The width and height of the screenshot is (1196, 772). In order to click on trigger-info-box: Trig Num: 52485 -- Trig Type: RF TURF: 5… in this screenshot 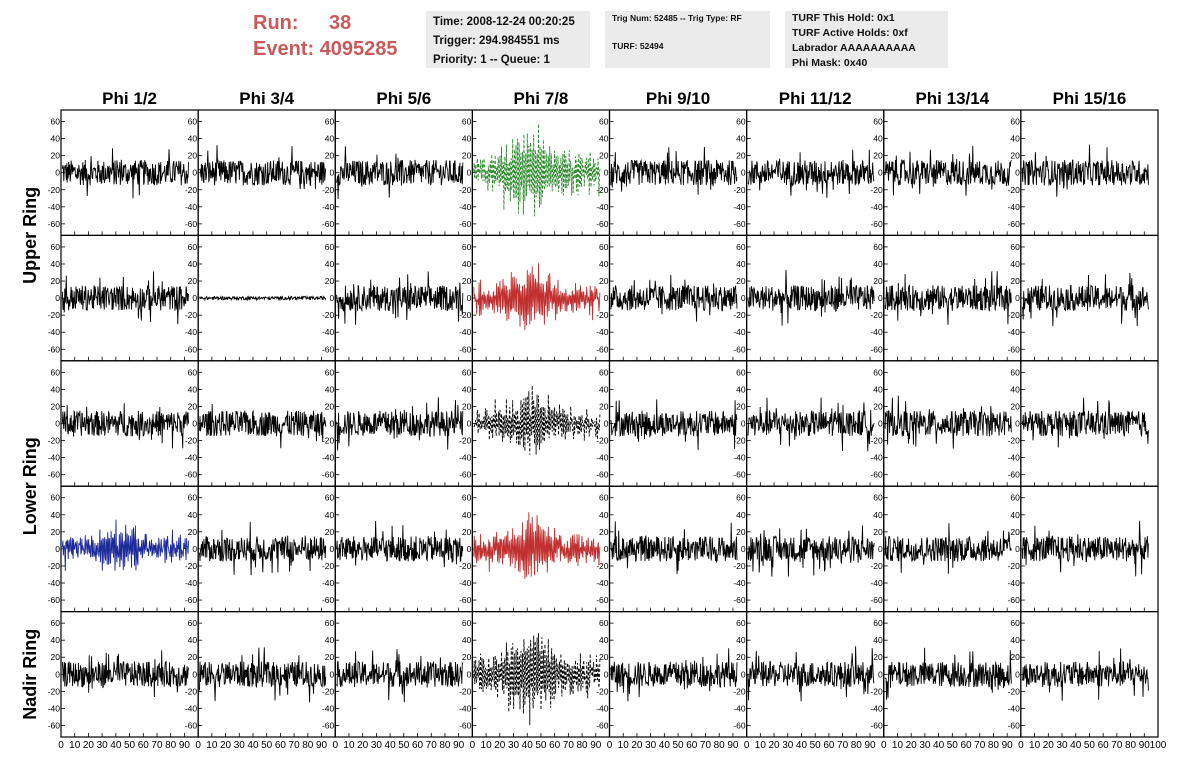, I will do `click(687, 39)`.